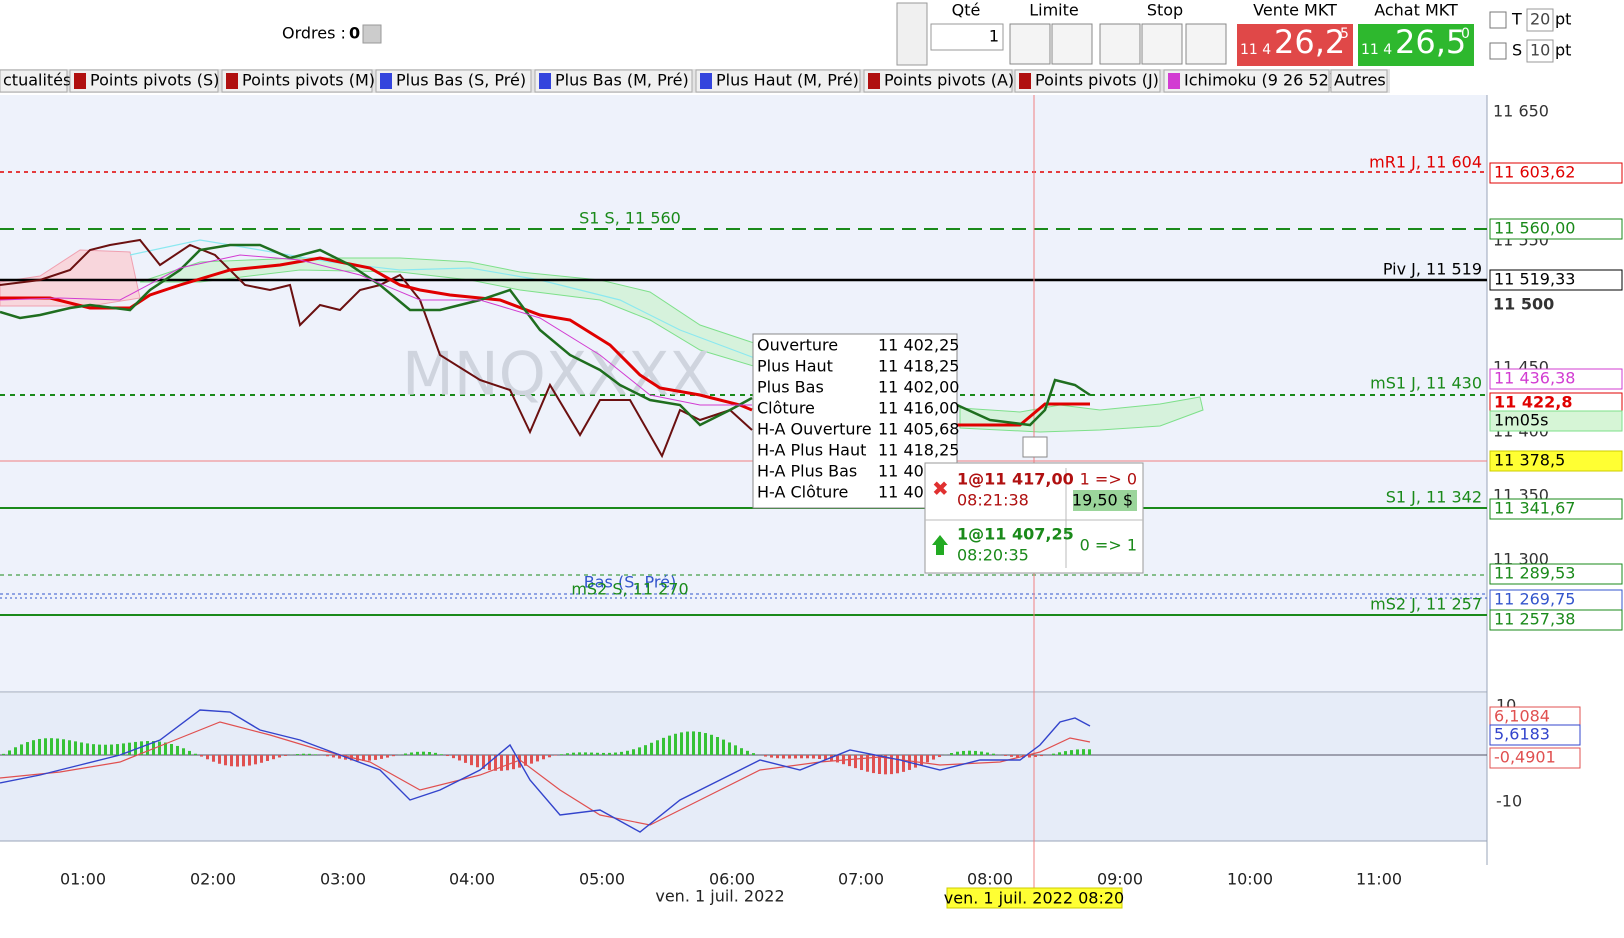 The width and height of the screenshot is (1624, 938). Describe the element at coordinates (918, 387) in the screenshot. I see `tooltip-value: 11 402,00` at that location.